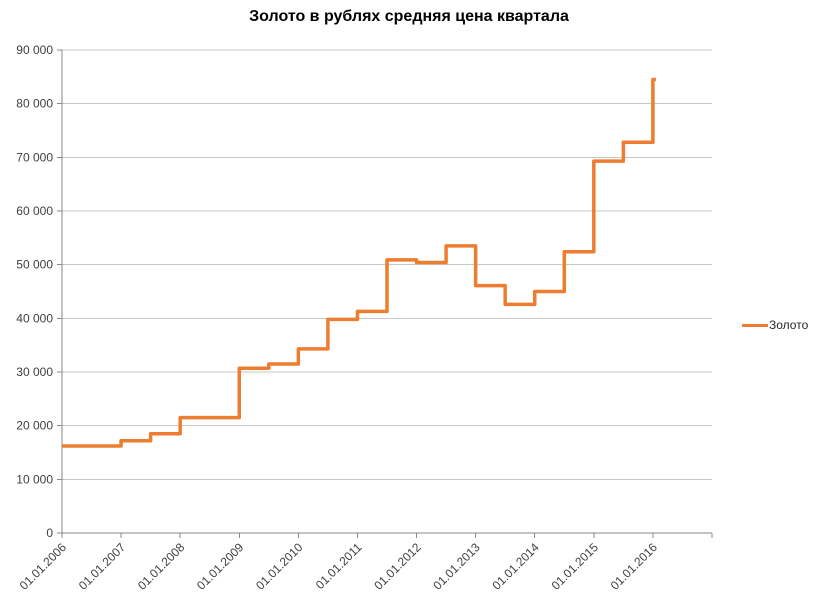 The image size is (818, 607). What do you see at coordinates (34, 265) in the screenshot?
I see `y-axis-label: 50 000` at bounding box center [34, 265].